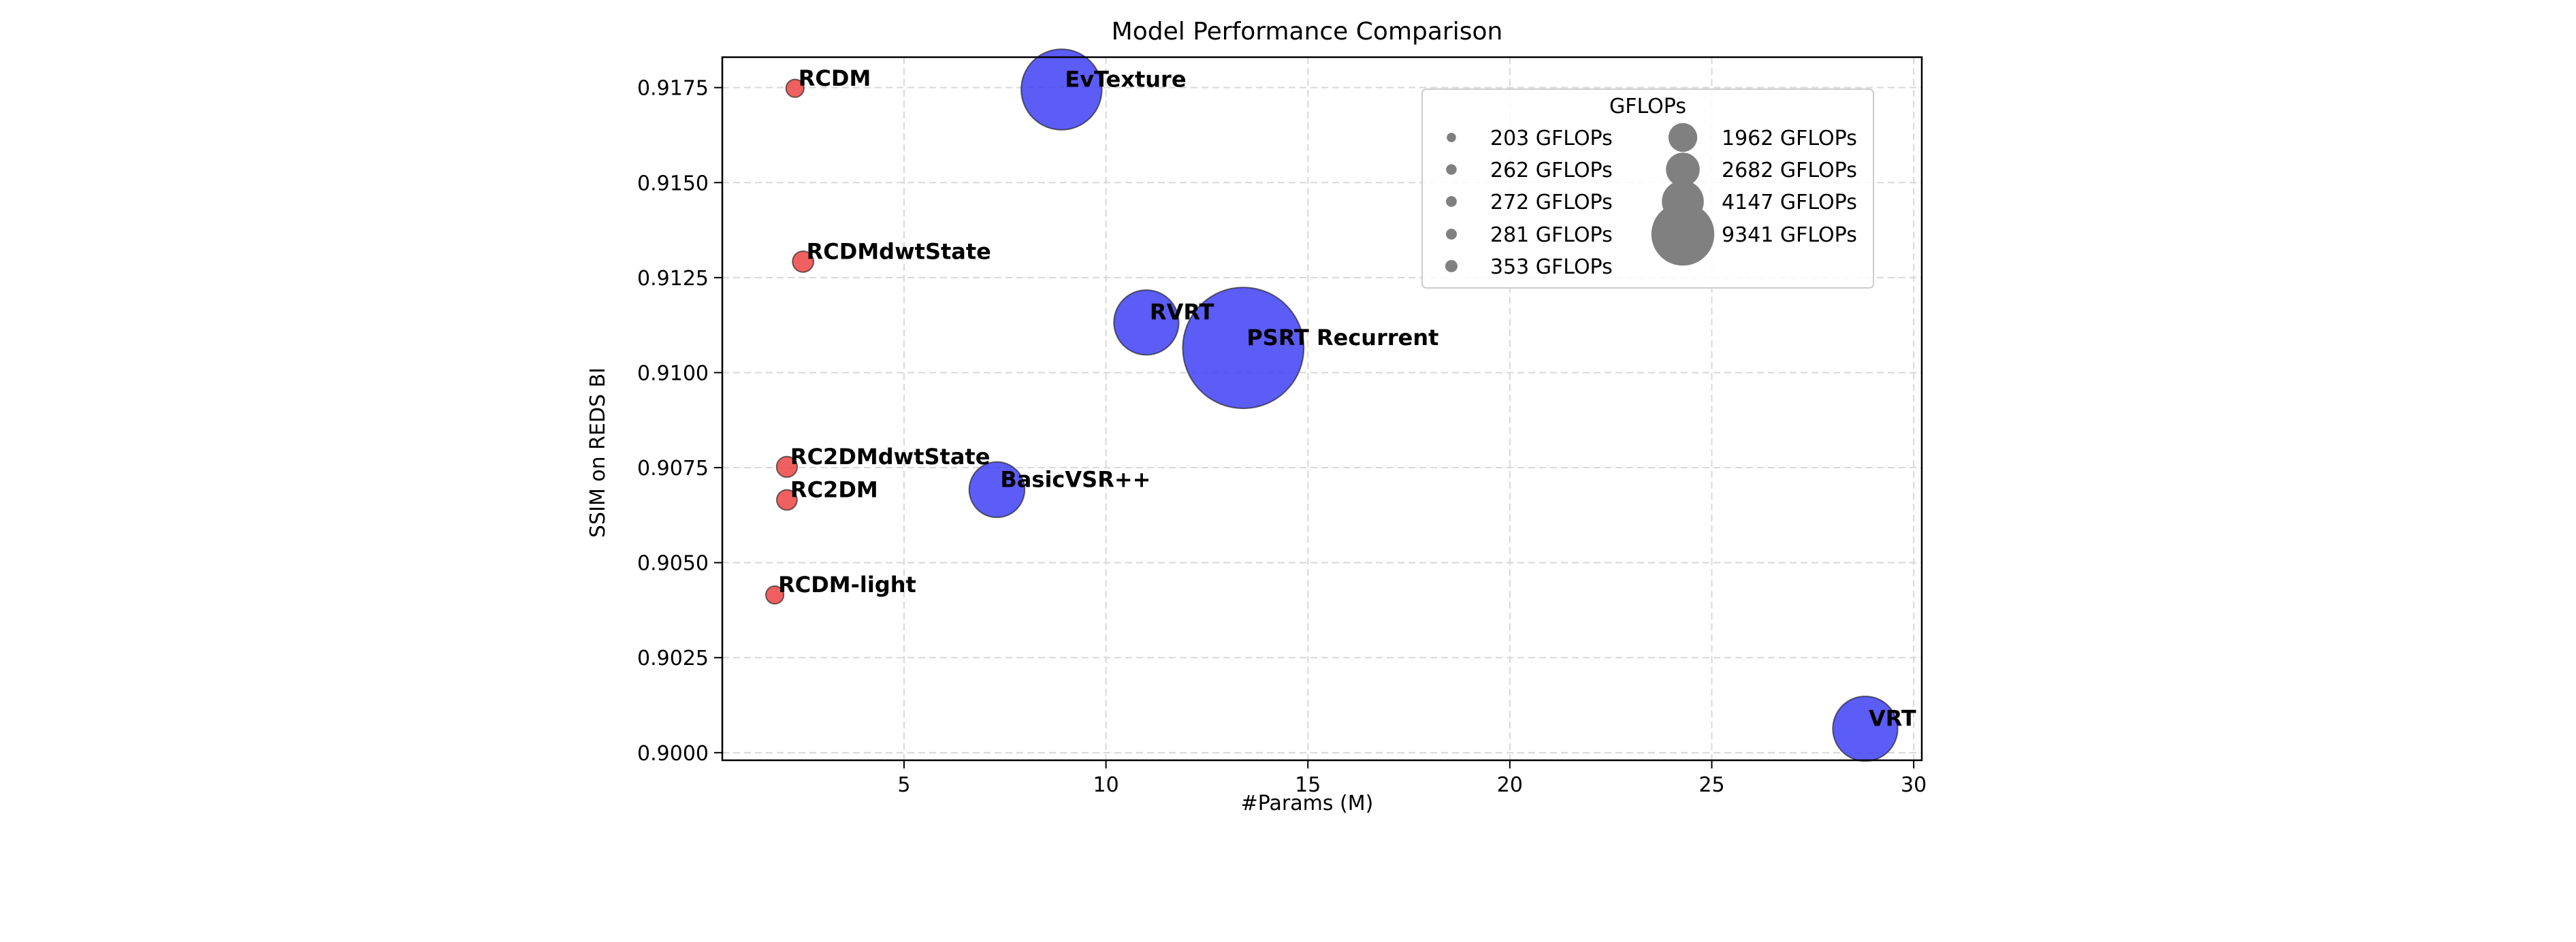  Describe the element at coordinates (904, 785) in the screenshot. I see `x-tick-label: 5` at that location.